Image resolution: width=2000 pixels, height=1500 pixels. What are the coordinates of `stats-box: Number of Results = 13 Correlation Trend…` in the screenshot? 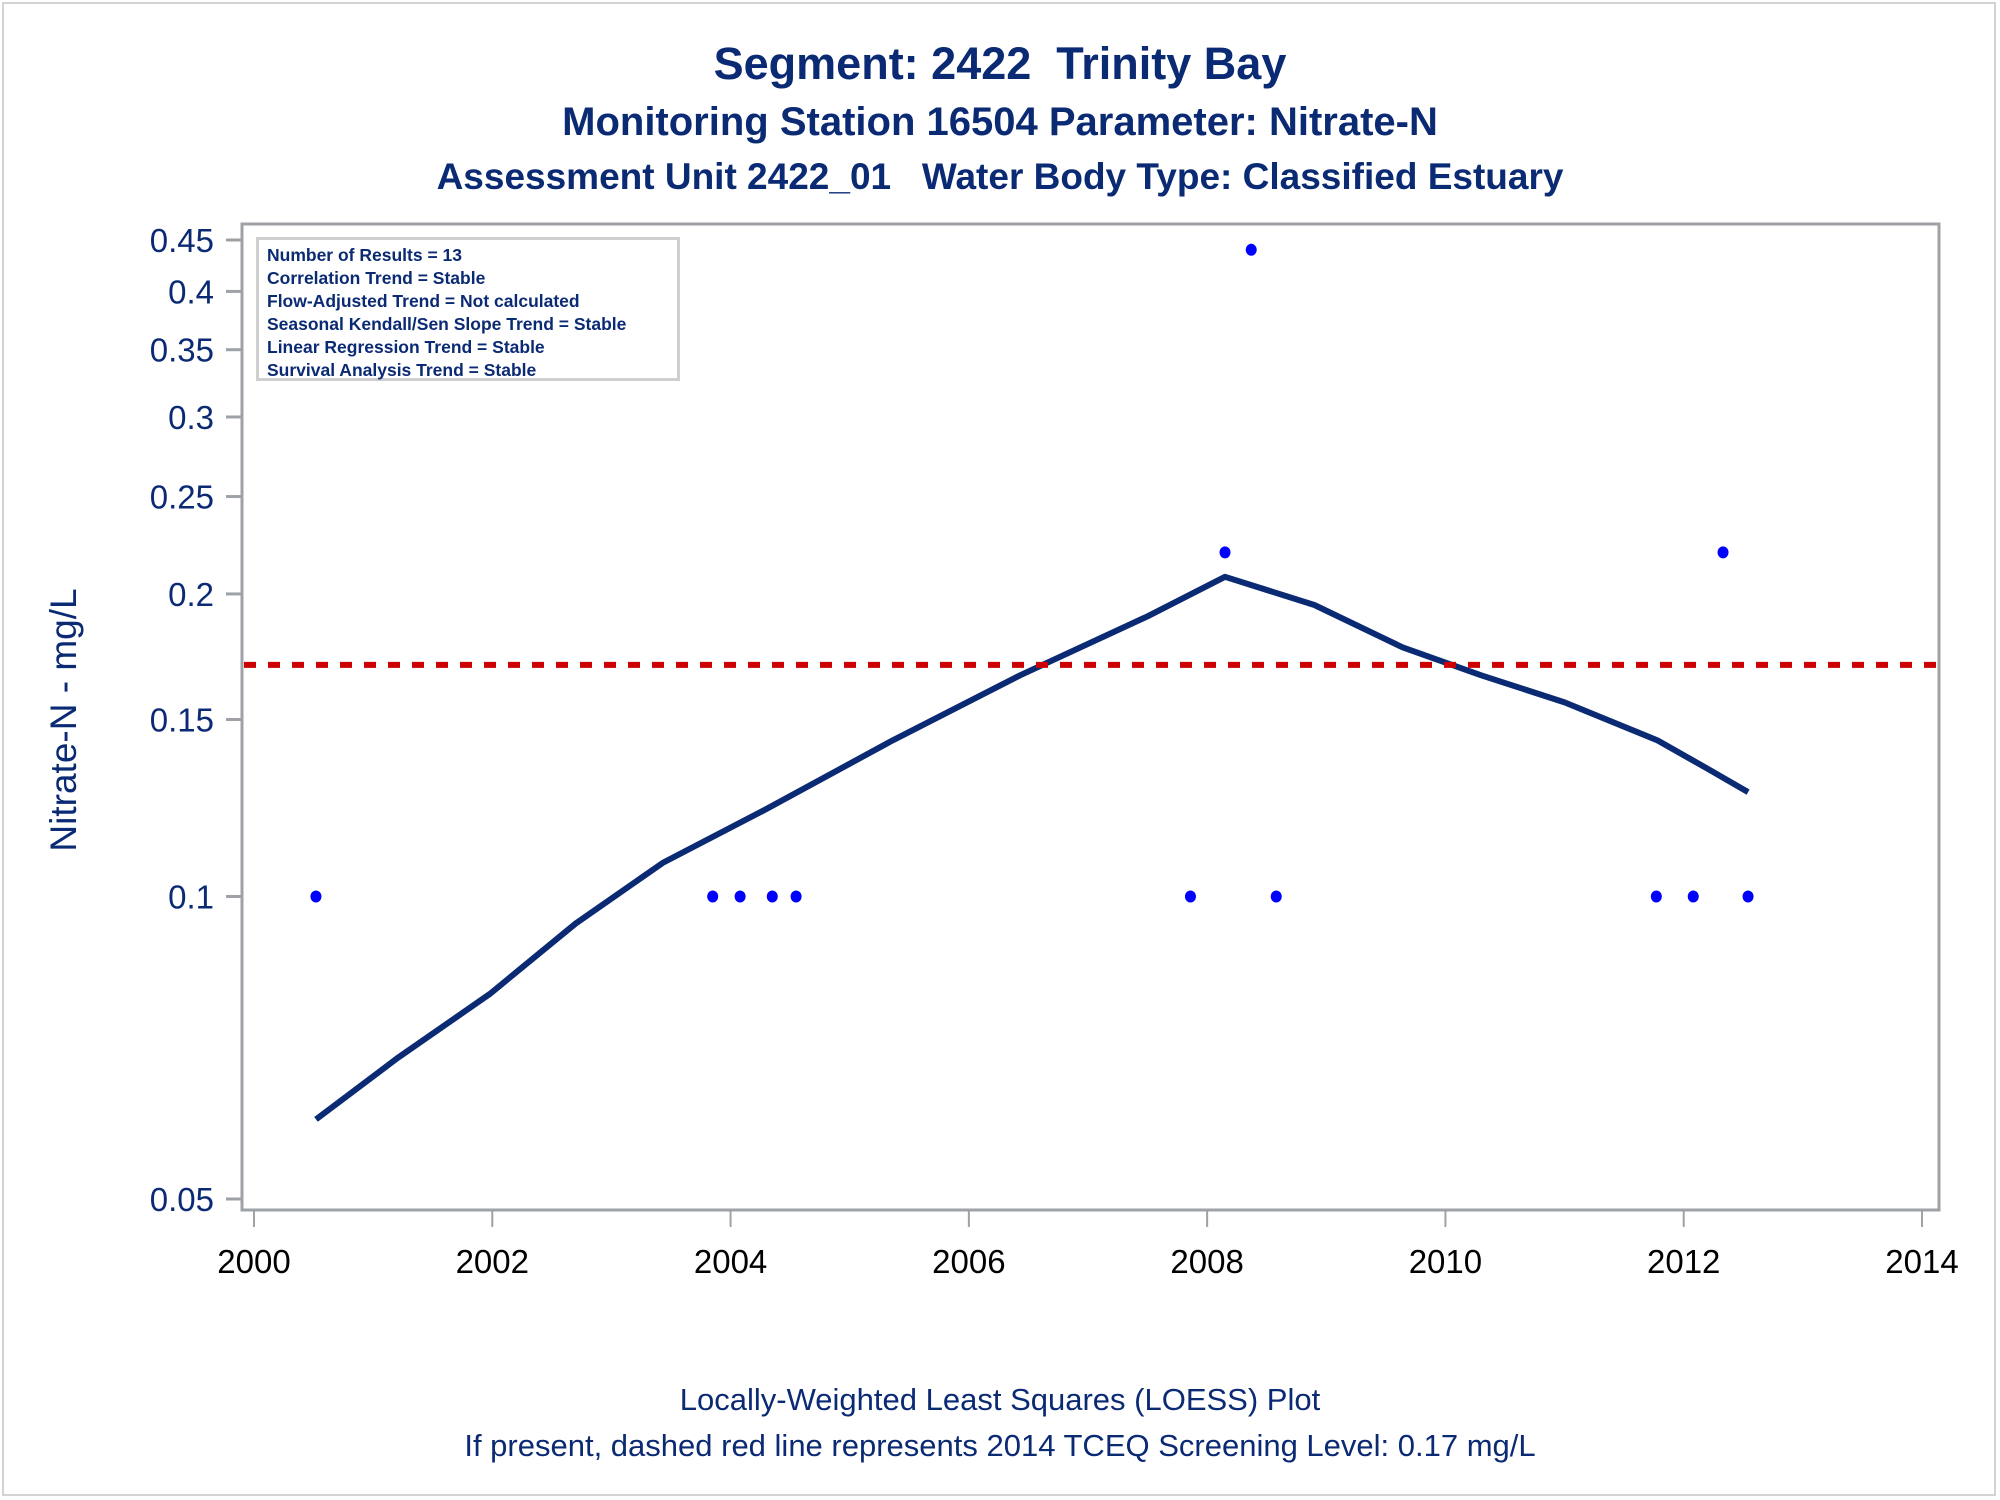 It's located at (468, 309).